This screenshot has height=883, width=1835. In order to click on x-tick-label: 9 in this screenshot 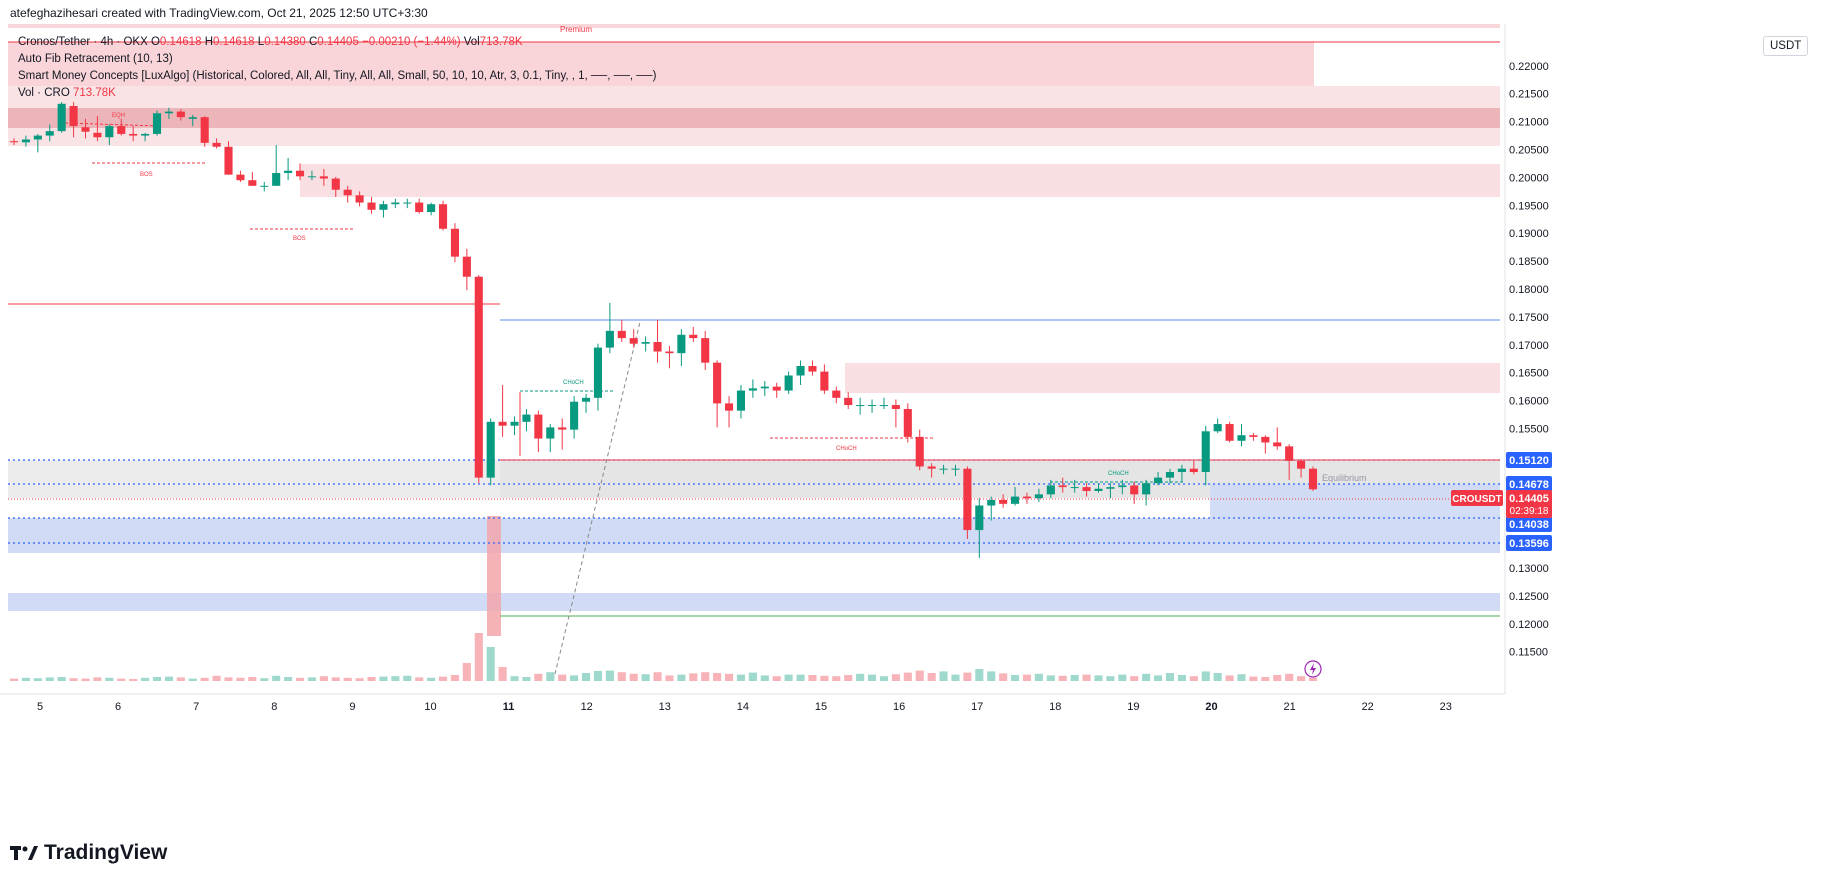, I will do `click(352, 707)`.